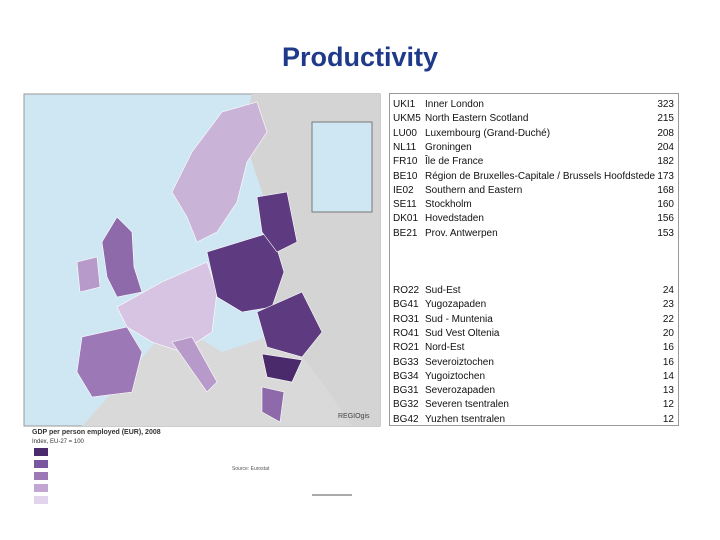 The height and width of the screenshot is (540, 720). I want to click on region-name: Sud Vest Oltenia, so click(462, 333).